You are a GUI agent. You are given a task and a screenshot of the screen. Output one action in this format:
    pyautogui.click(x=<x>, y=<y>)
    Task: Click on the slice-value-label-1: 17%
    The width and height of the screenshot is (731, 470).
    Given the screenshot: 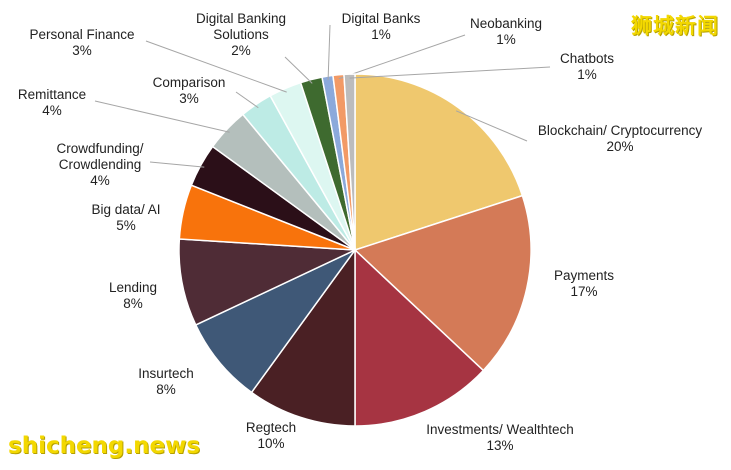 What is the action you would take?
    pyautogui.click(x=583, y=291)
    